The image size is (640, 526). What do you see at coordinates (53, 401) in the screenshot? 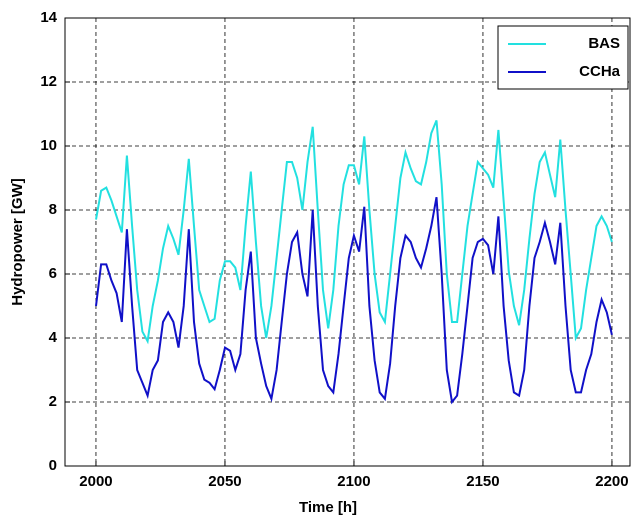
I see `y-tick-label: 2` at bounding box center [53, 401].